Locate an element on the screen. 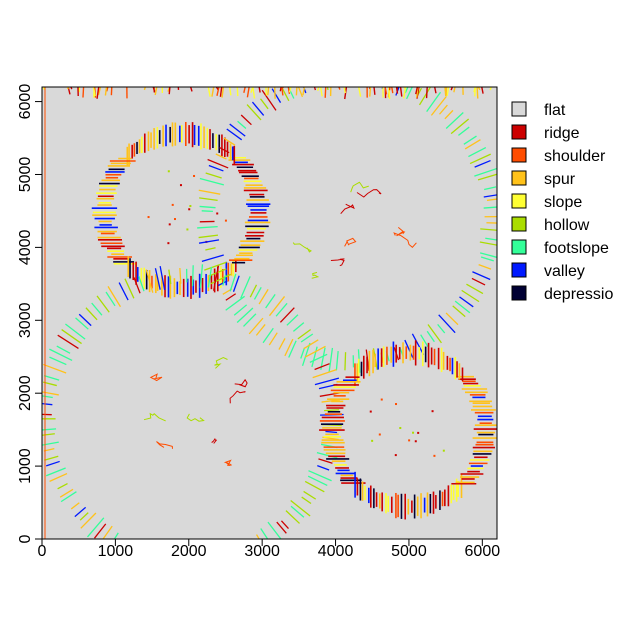 The width and height of the screenshot is (626, 626). y-tick-label: 2000 is located at coordinates (25, 393).